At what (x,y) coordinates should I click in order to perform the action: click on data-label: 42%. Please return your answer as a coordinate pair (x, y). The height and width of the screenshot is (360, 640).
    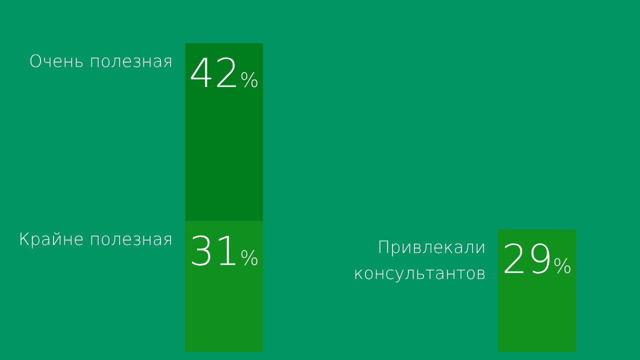
    Looking at the image, I should click on (224, 74).